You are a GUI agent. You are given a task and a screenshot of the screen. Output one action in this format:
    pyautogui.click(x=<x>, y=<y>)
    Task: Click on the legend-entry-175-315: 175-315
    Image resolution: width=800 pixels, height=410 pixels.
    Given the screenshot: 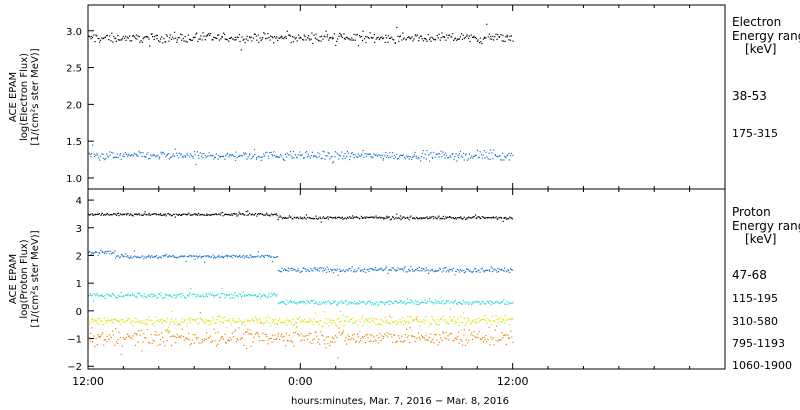 What is the action you would take?
    pyautogui.click(x=755, y=133)
    